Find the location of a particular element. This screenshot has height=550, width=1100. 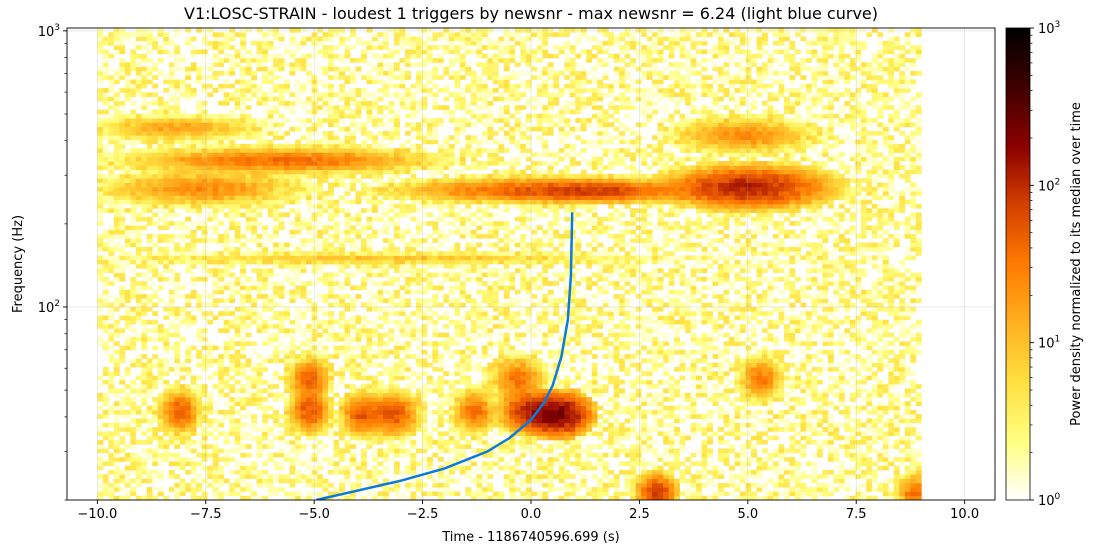

x-axis-label: Time - 1186740596.699 (s) is located at coordinates (530, 537).